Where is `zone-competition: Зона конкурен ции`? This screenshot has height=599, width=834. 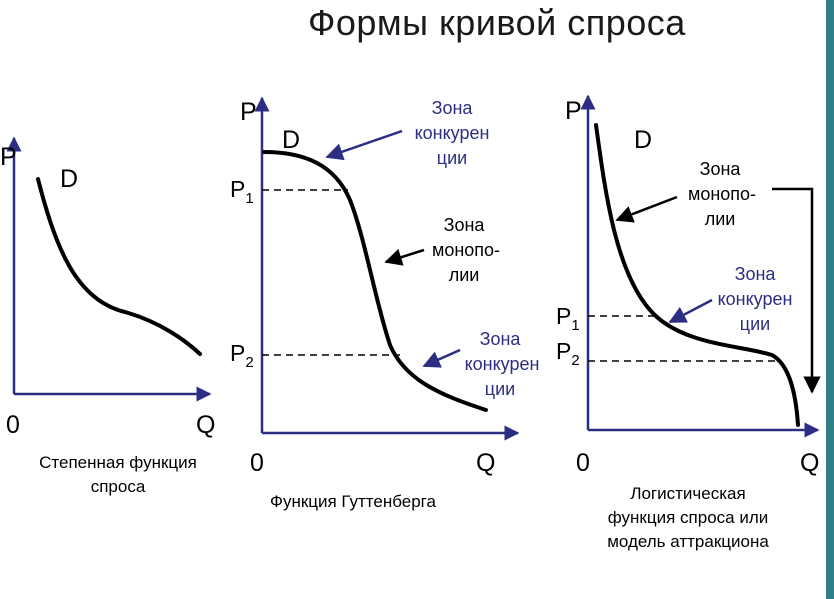 zone-competition: Зона конкурен ции is located at coordinates (730, 299).